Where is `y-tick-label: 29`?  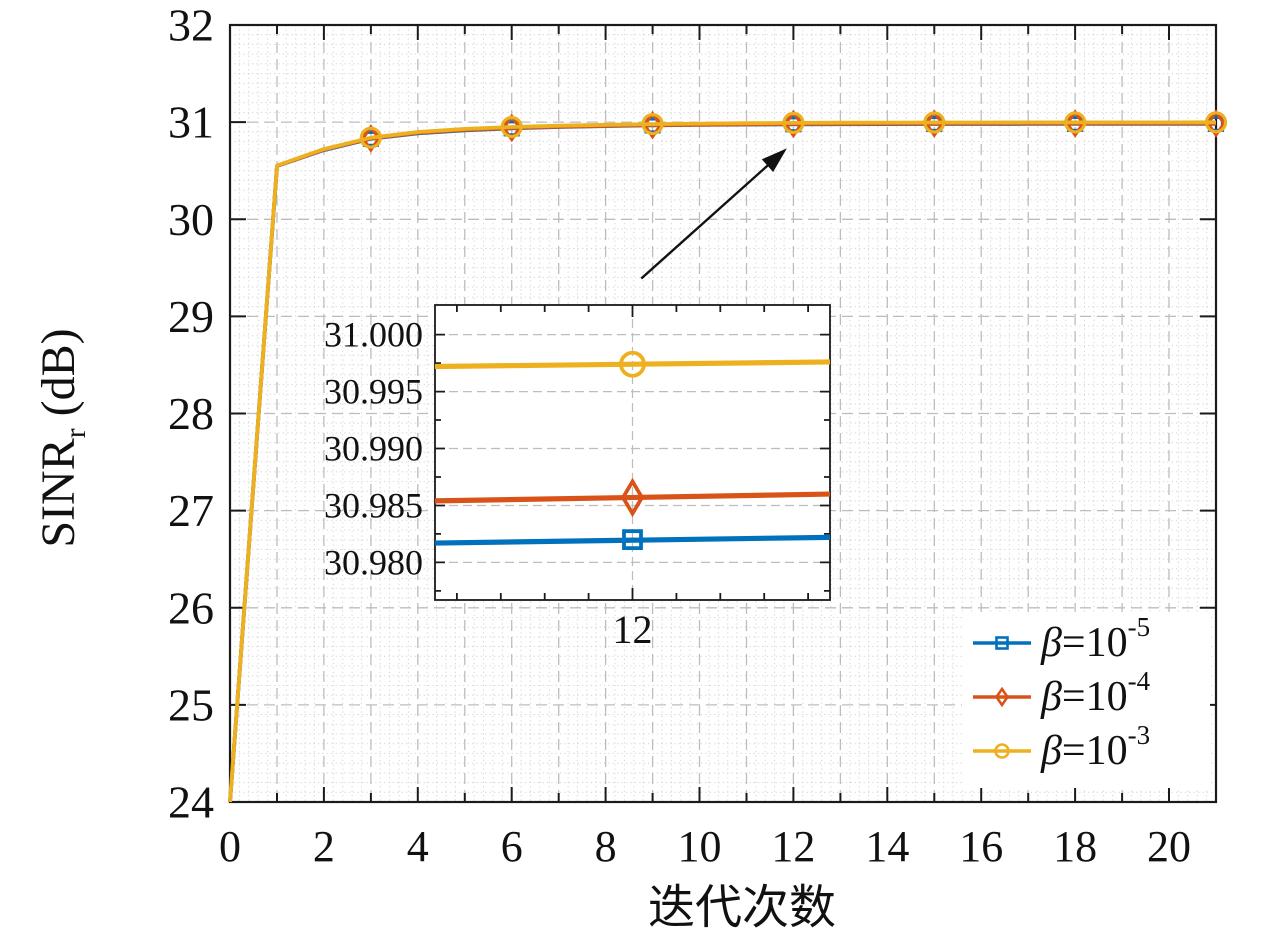
y-tick-label: 29 is located at coordinates (191, 316).